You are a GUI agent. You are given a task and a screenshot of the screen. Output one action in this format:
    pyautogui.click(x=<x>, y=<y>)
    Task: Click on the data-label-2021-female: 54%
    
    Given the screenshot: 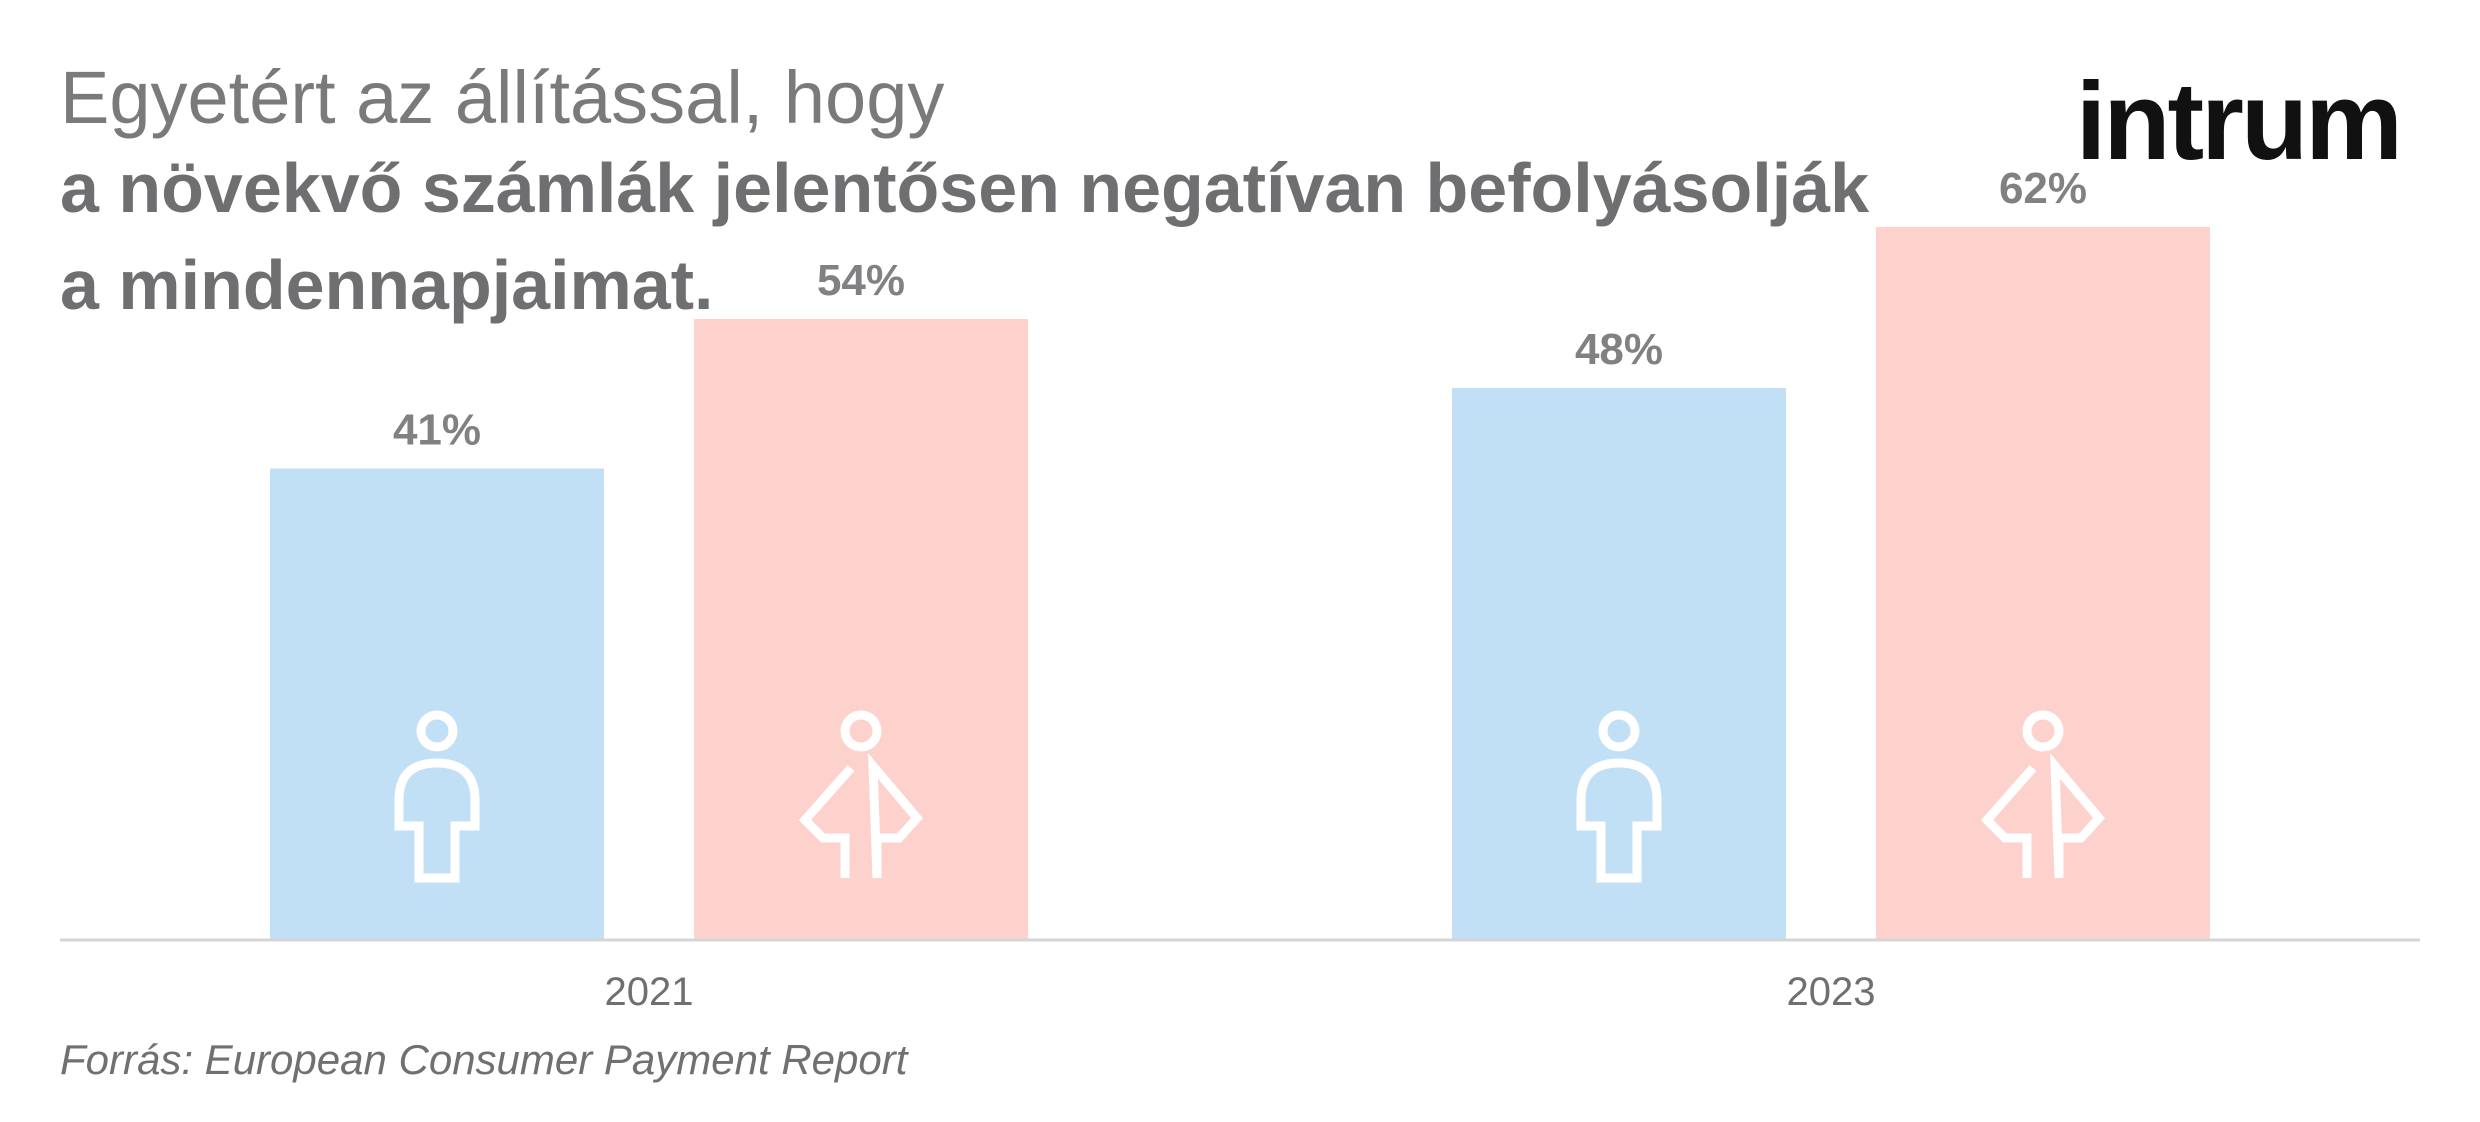 What is the action you would take?
    pyautogui.click(x=861, y=280)
    